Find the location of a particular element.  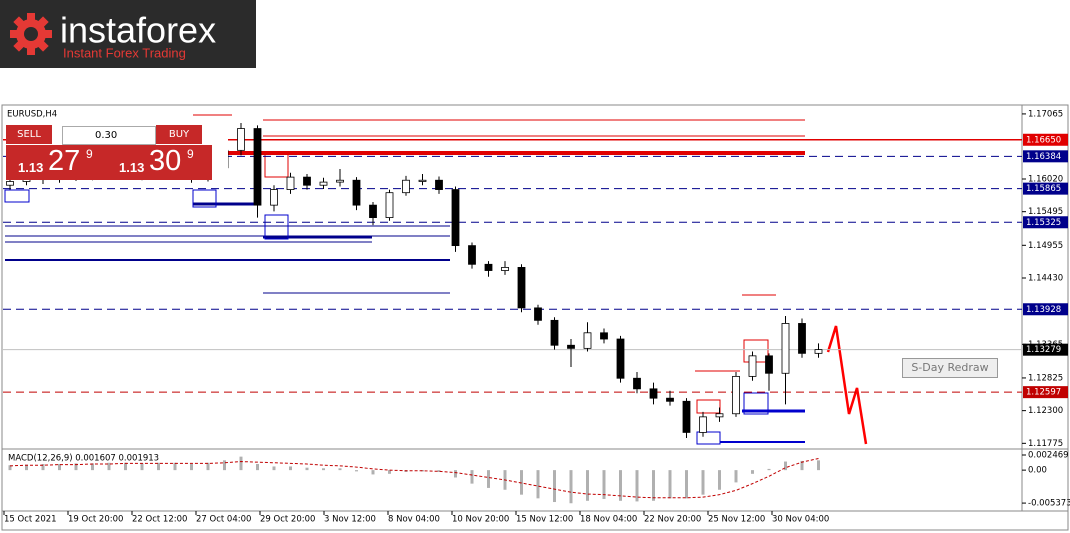

symbol-label: EURUSD,H4 is located at coordinates (32, 115).